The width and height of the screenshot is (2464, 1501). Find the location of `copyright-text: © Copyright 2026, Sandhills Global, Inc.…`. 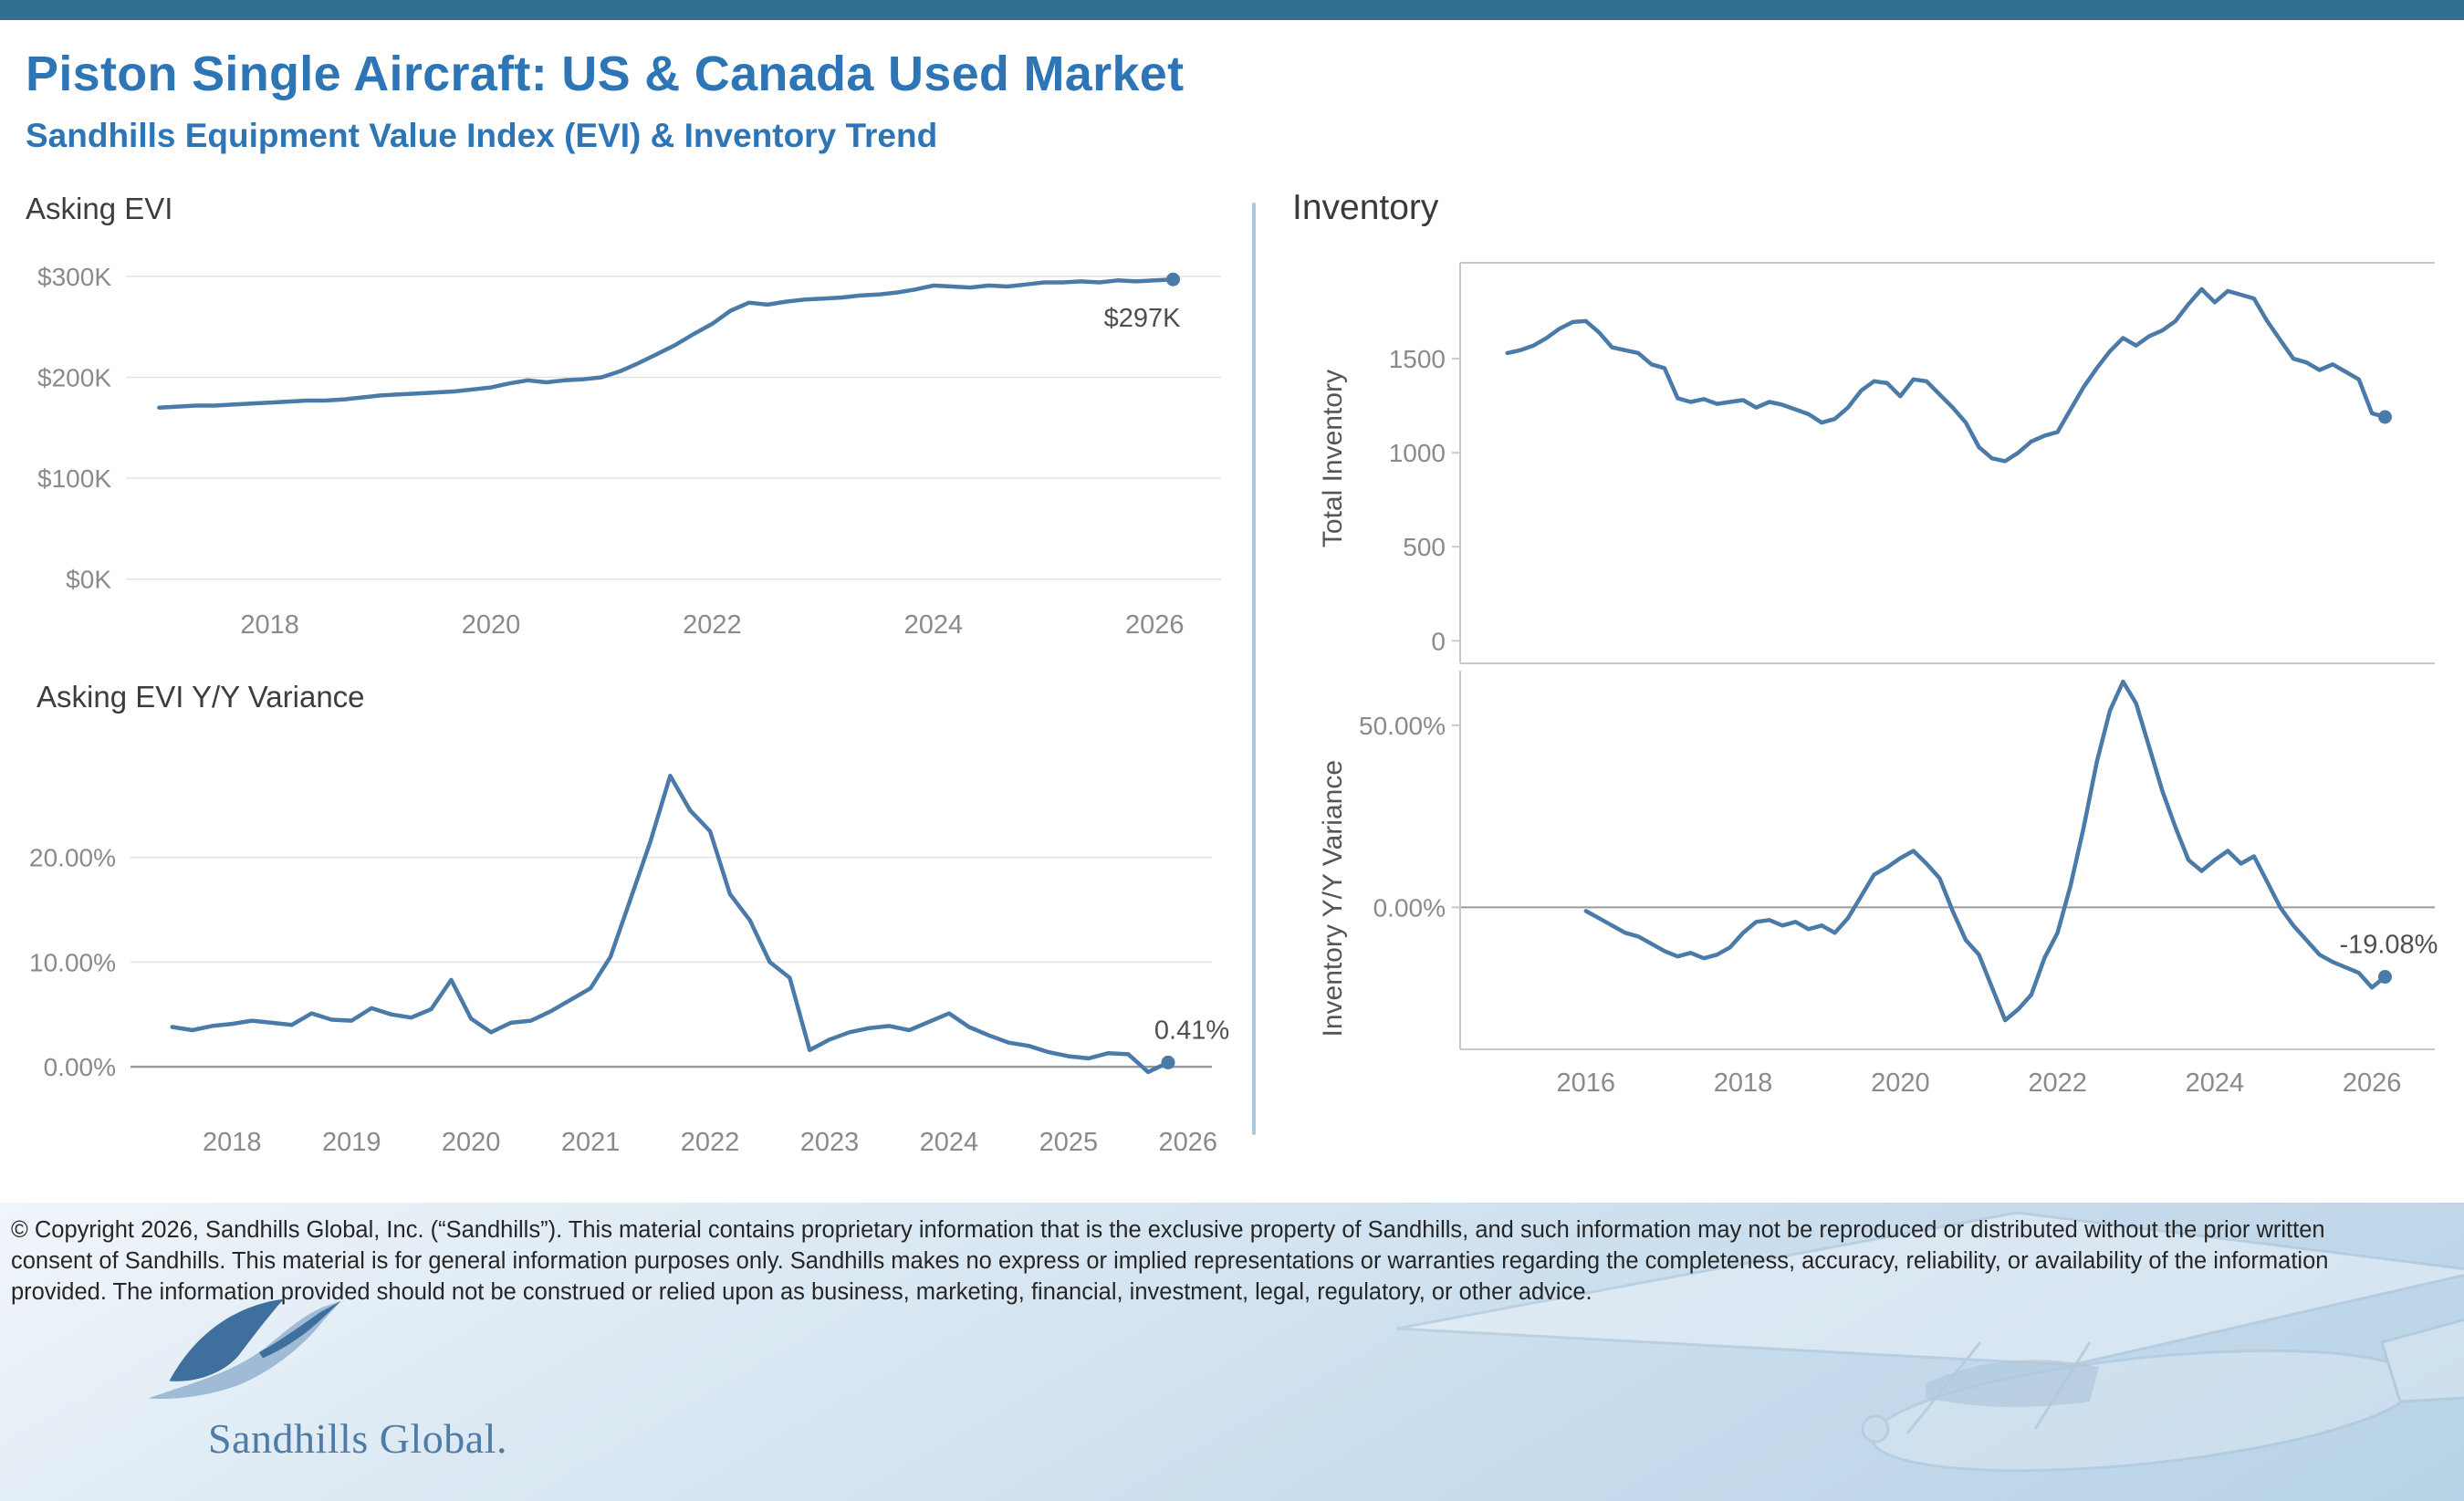

copyright-text: © Copyright 2026, Sandhills Global, Inc.… is located at coordinates (1170, 1261).